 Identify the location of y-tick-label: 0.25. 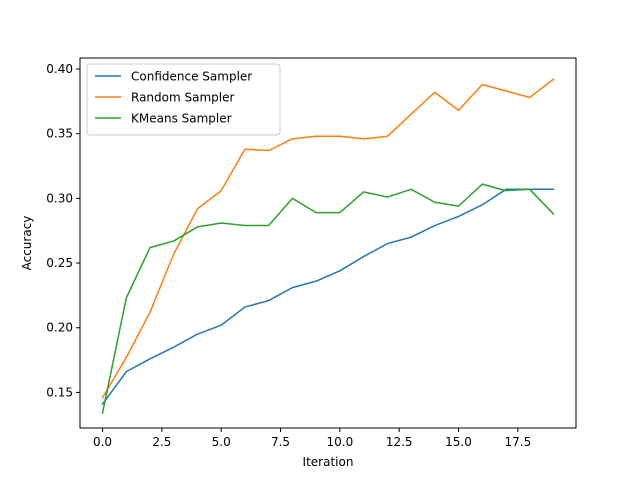
(59, 263).